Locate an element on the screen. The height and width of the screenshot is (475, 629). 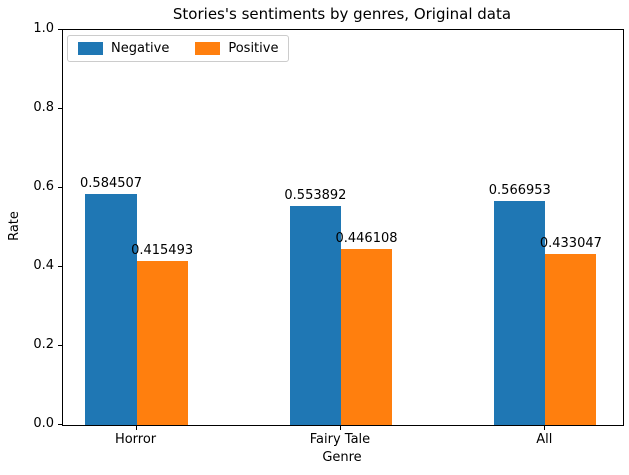
y-tick-label: 0.2 is located at coordinates (43, 344).